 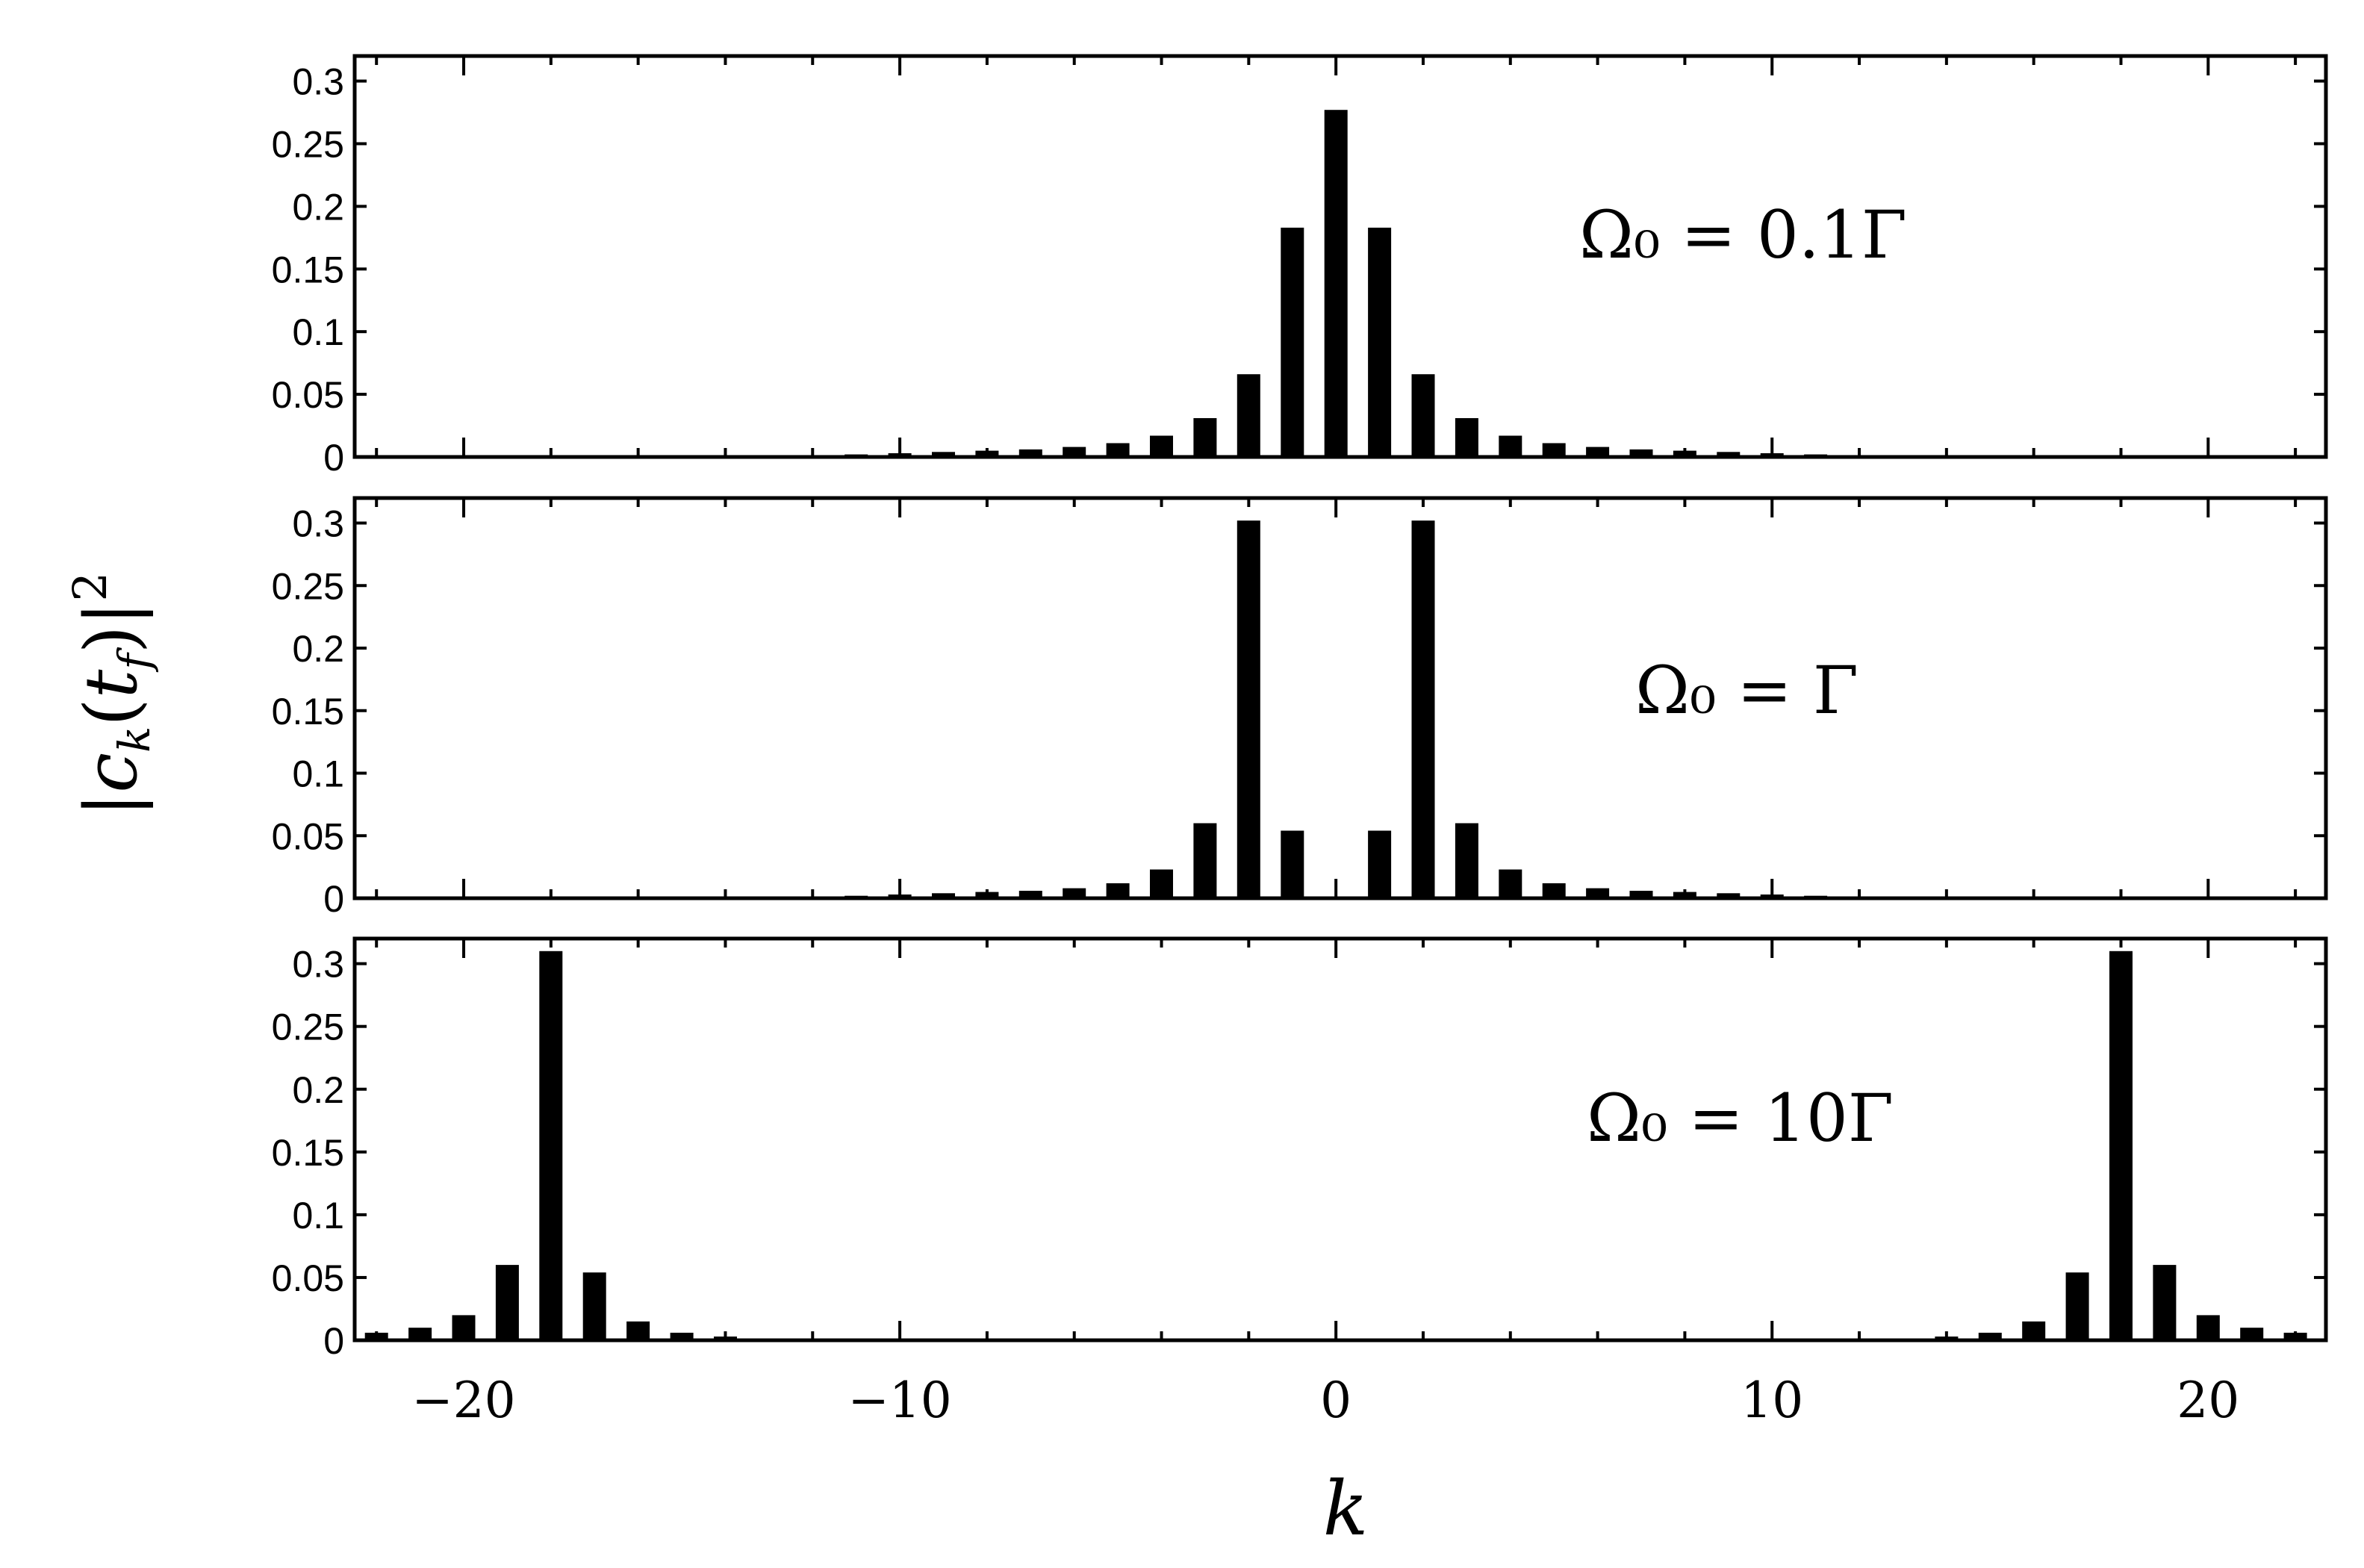 What do you see at coordinates (1335, 1400) in the screenshot?
I see `x-tick-label: 0` at bounding box center [1335, 1400].